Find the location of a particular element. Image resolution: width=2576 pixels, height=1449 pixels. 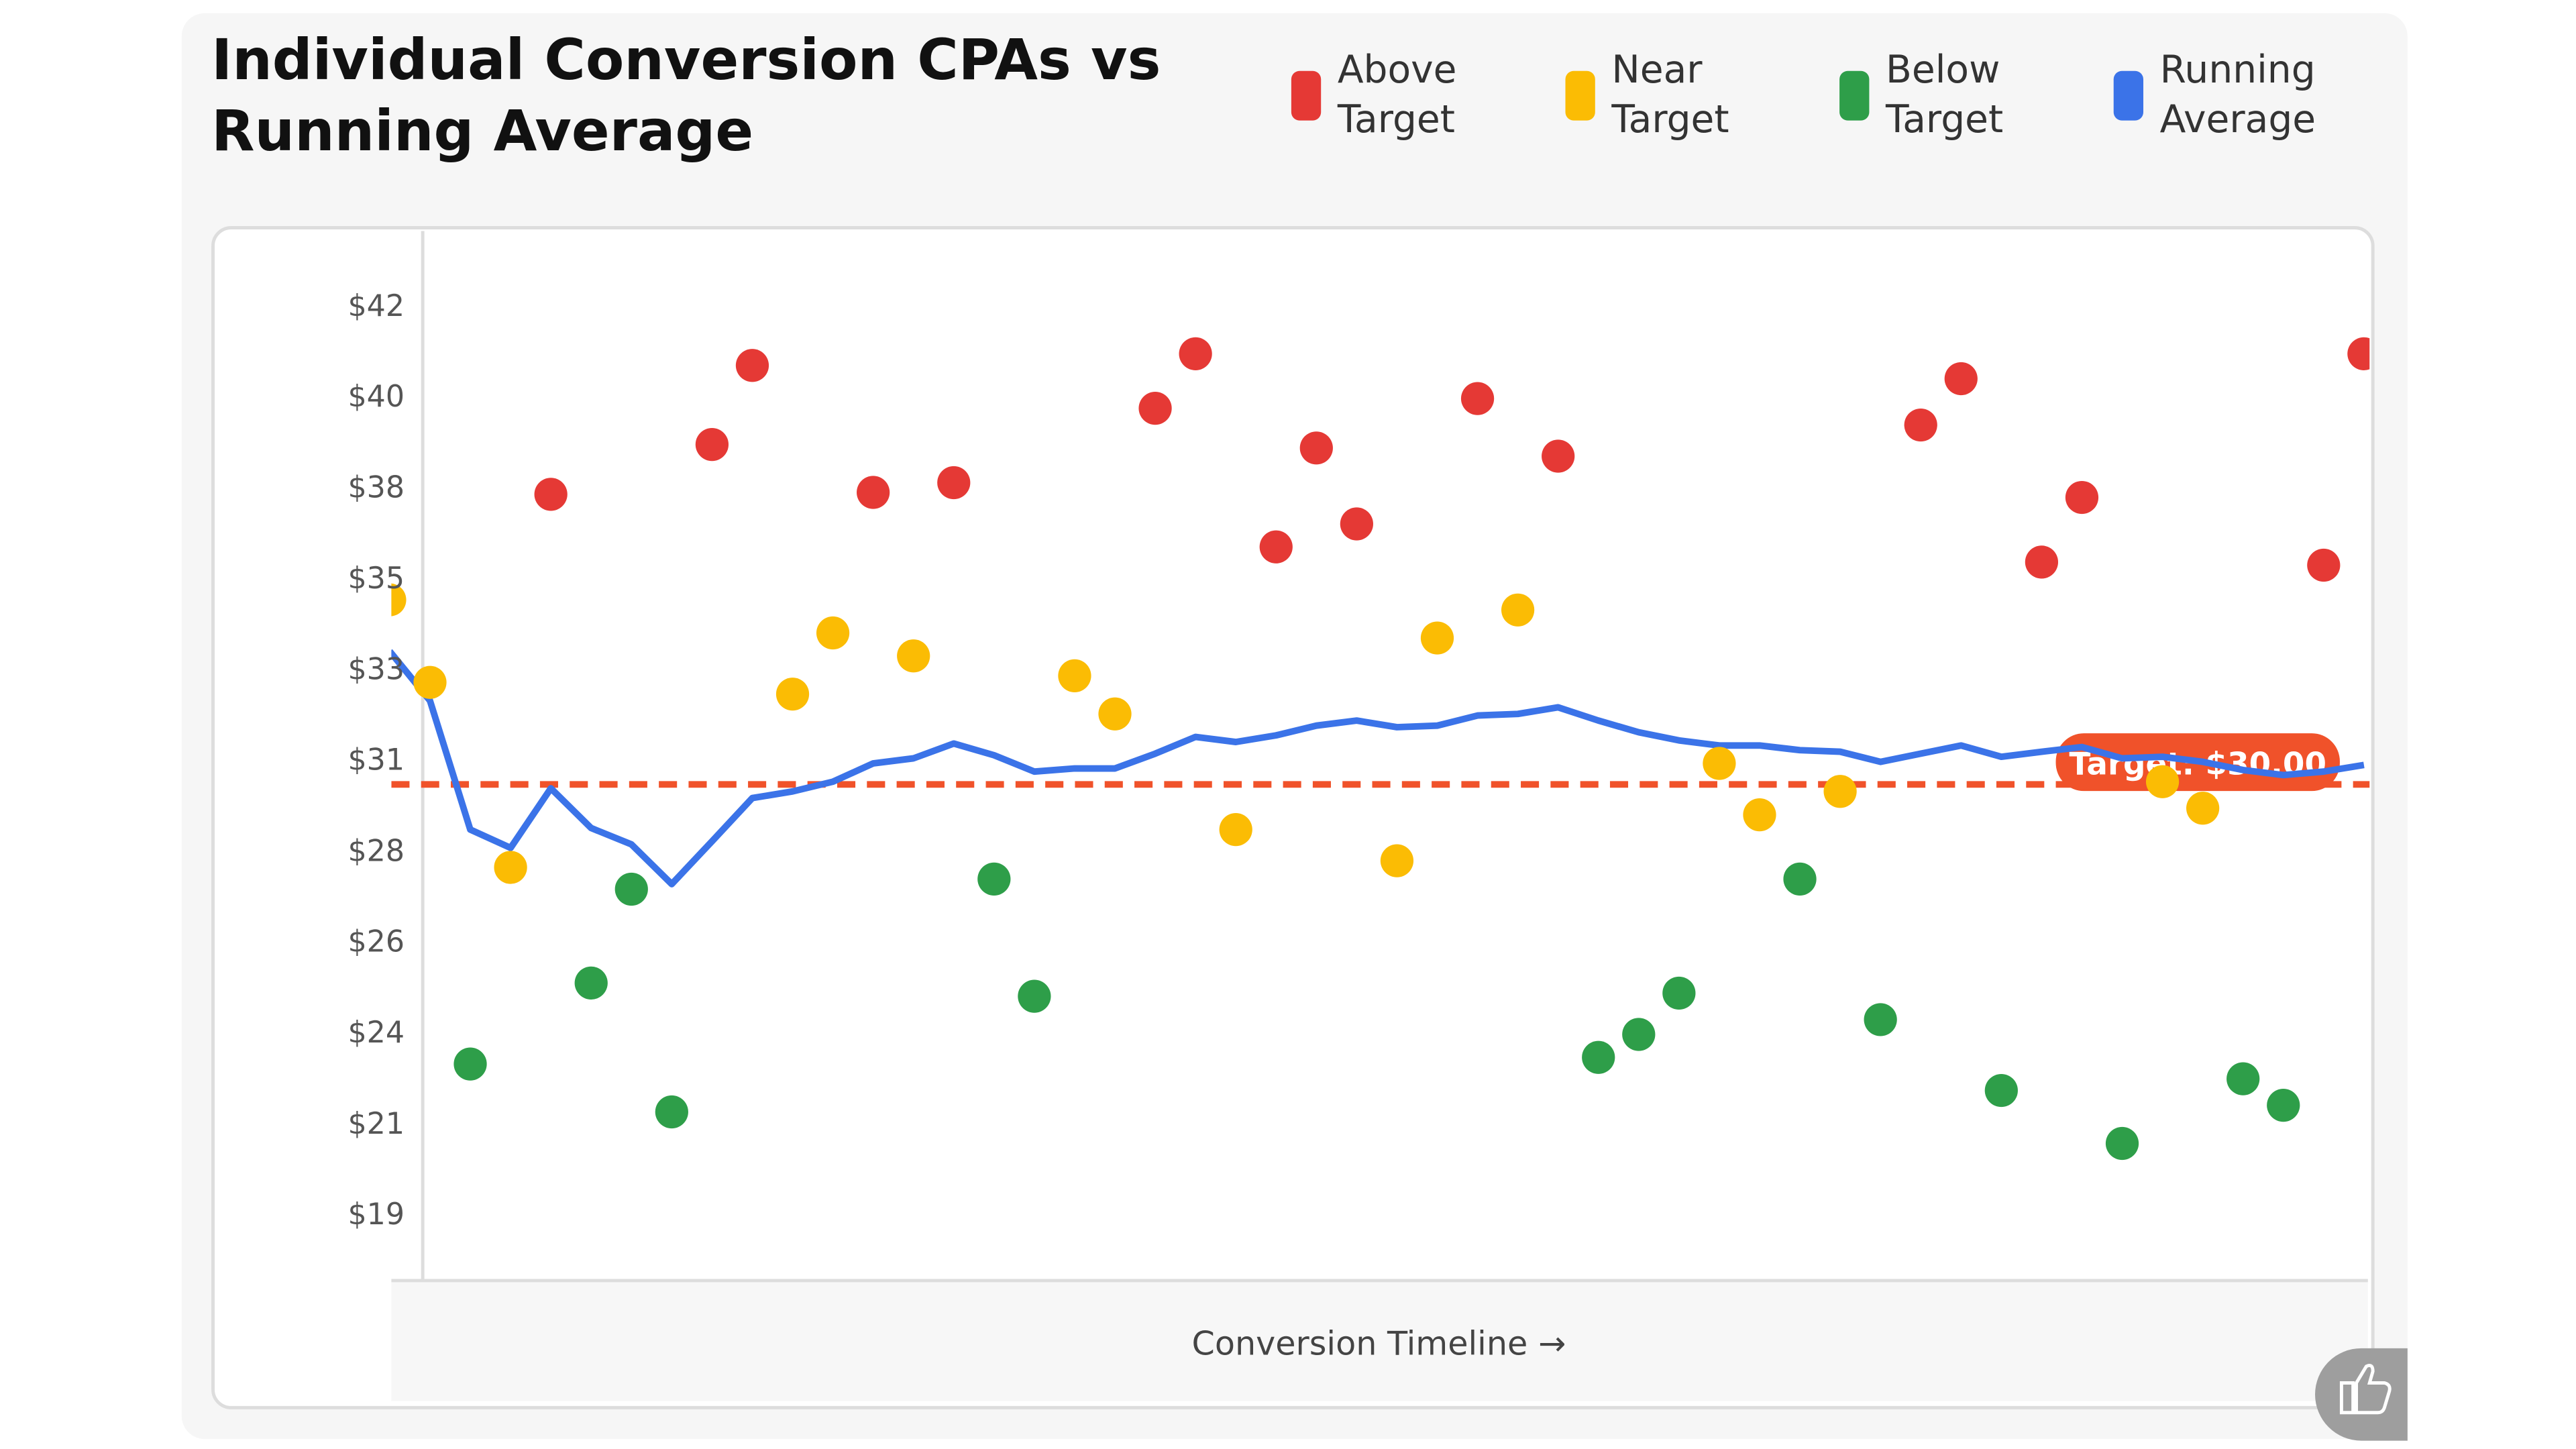

legend-item: Running Average is located at coordinates (2229, 96).